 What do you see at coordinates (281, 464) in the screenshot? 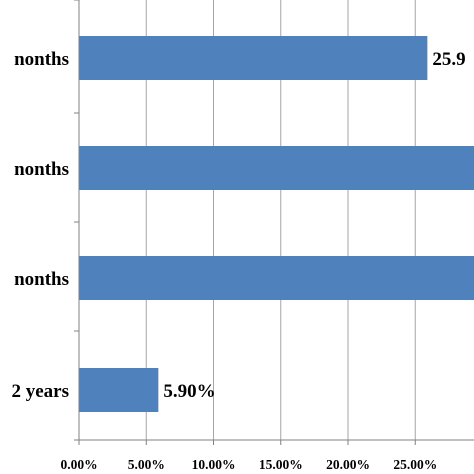
I see `x-tick-label: 15.00%` at bounding box center [281, 464].